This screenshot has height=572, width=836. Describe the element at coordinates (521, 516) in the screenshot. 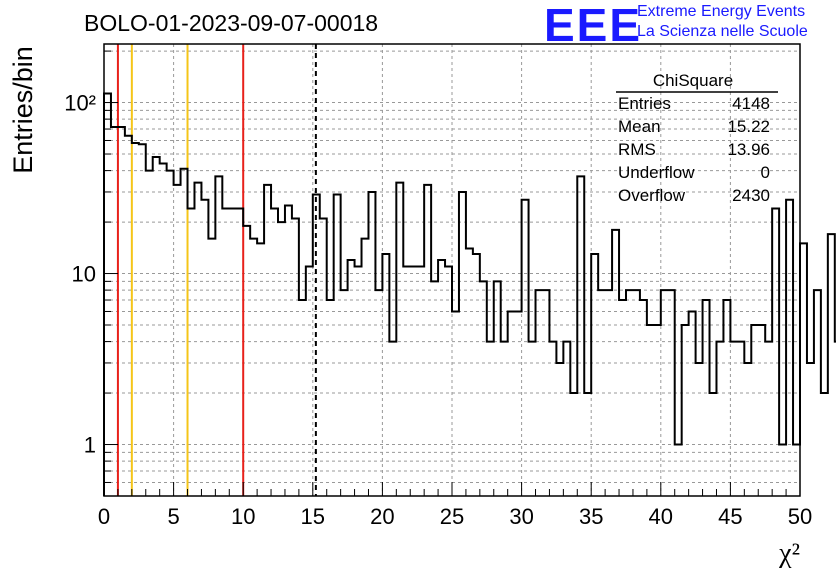

I see `x-tick-label: 30` at that location.